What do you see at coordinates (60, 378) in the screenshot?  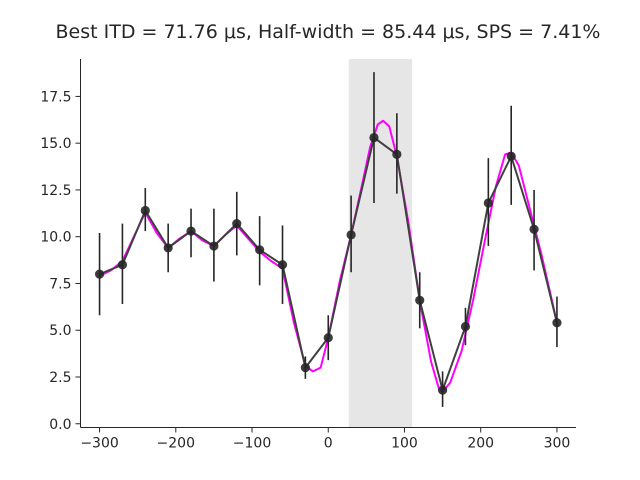 I see `y-tick-label: 2.5` at bounding box center [60, 378].